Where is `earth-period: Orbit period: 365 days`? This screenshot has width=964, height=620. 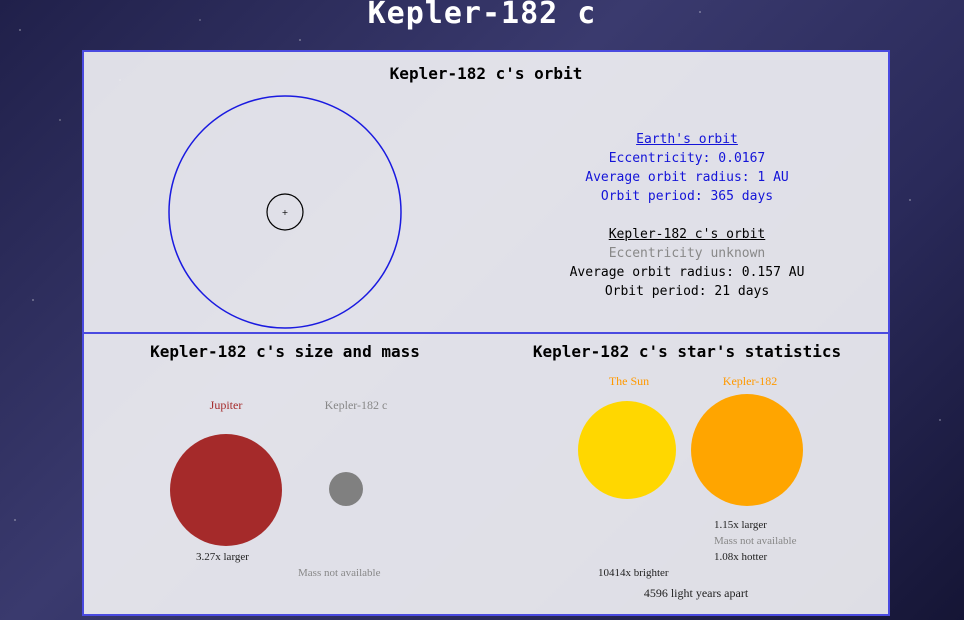
earth-period: Orbit period: 365 days is located at coordinates (687, 196).